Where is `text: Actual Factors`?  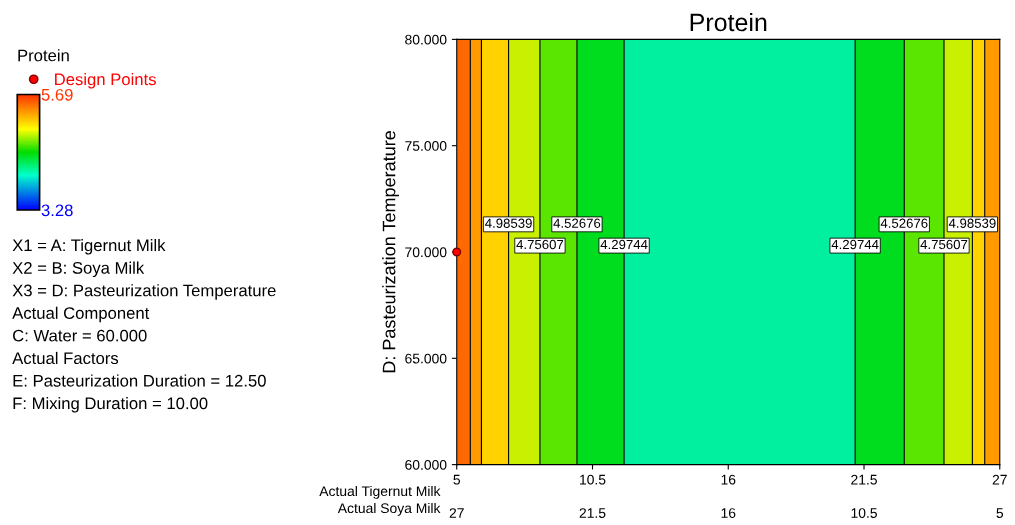
text: Actual Factors is located at coordinates (65, 358).